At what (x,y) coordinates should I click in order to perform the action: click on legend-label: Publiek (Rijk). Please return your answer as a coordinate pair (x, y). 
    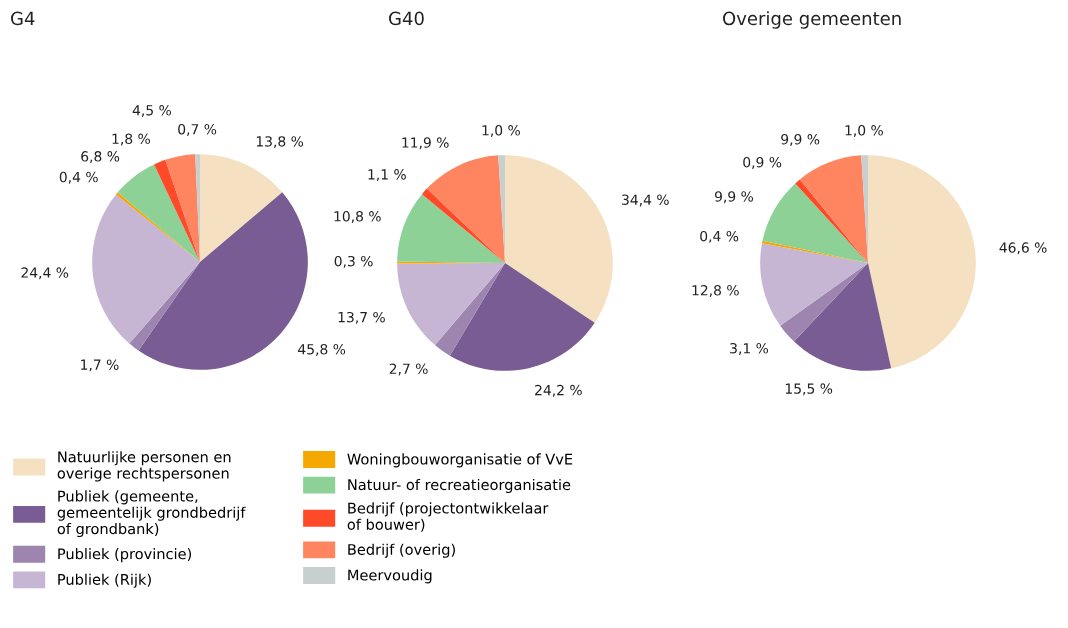
    Looking at the image, I should click on (104, 580).